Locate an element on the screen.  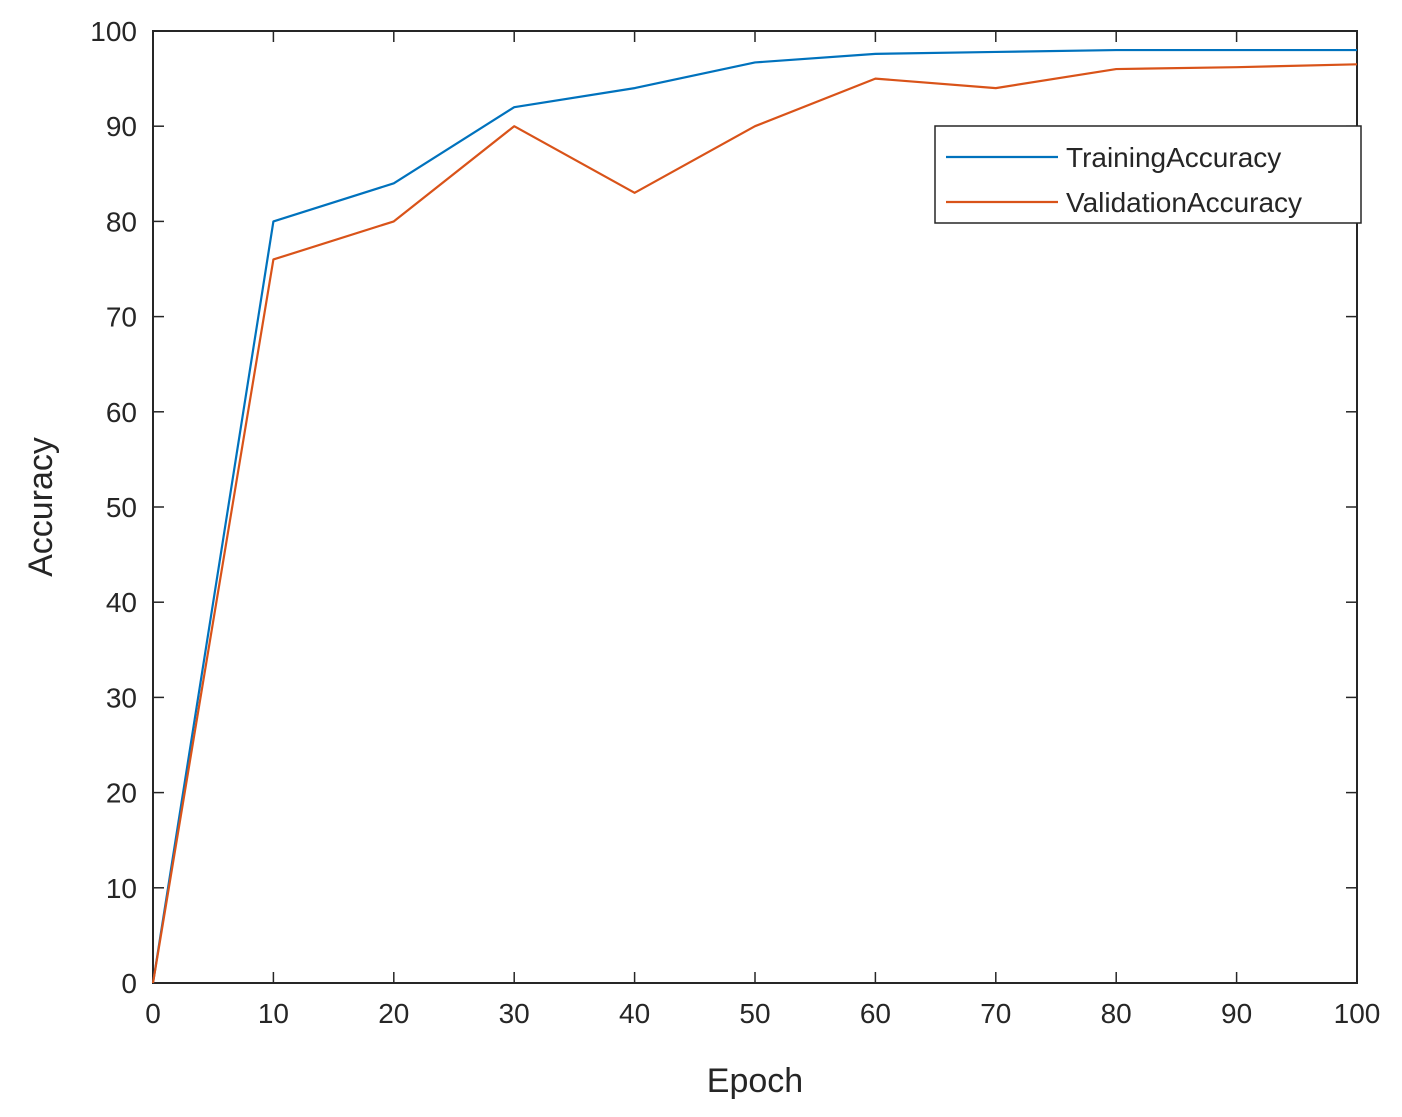
x-tick-label: 0 is located at coordinates (153, 1013).